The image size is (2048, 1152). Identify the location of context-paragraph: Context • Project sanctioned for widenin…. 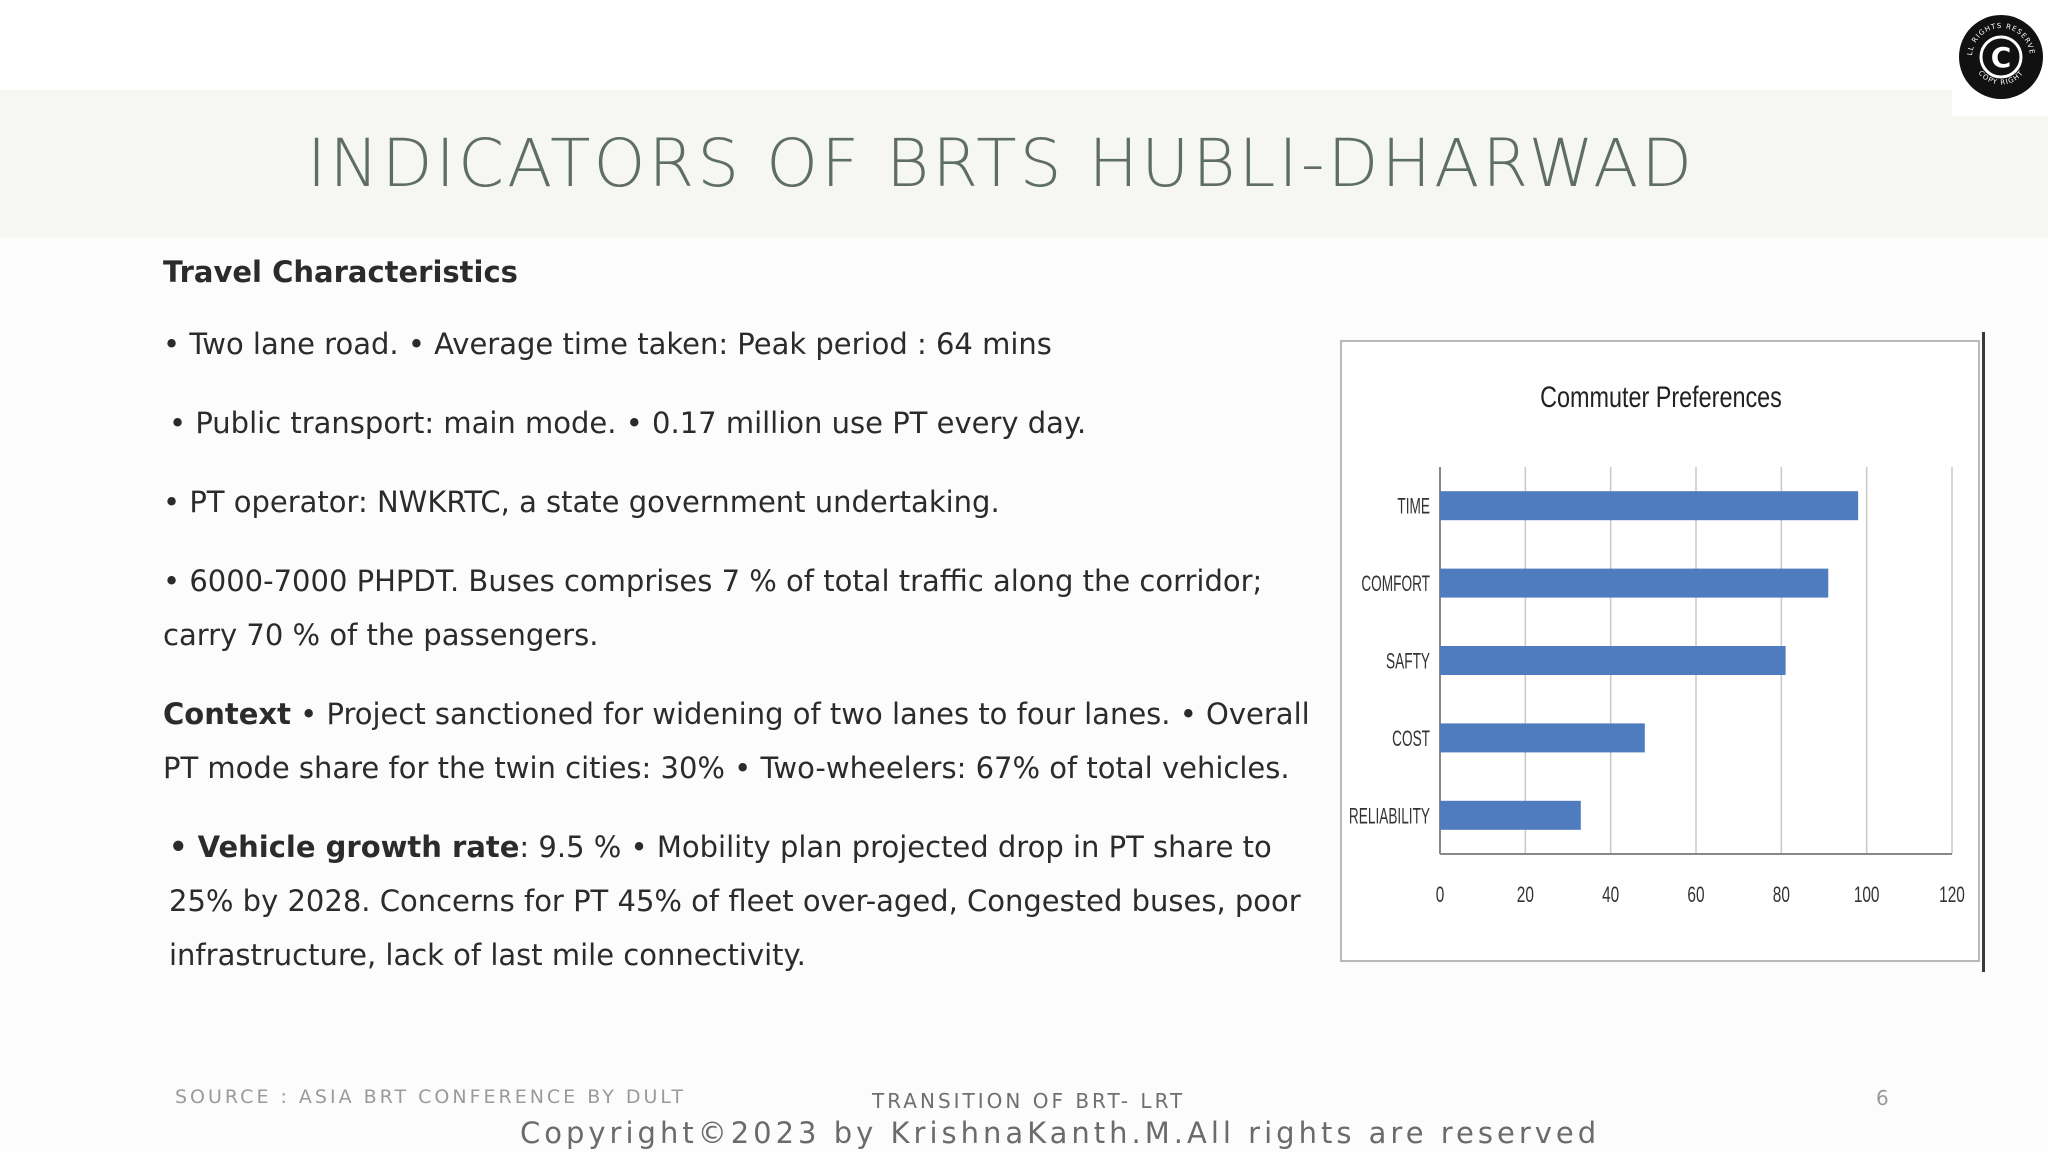
(738, 741).